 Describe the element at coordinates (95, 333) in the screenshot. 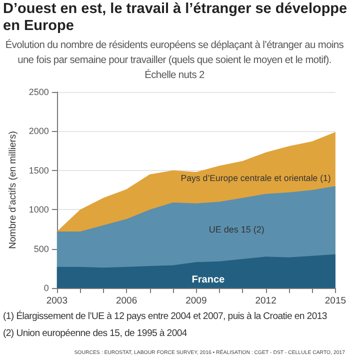

I see `text: (2) Union européenne des 15, de 1995 à 2004` at that location.